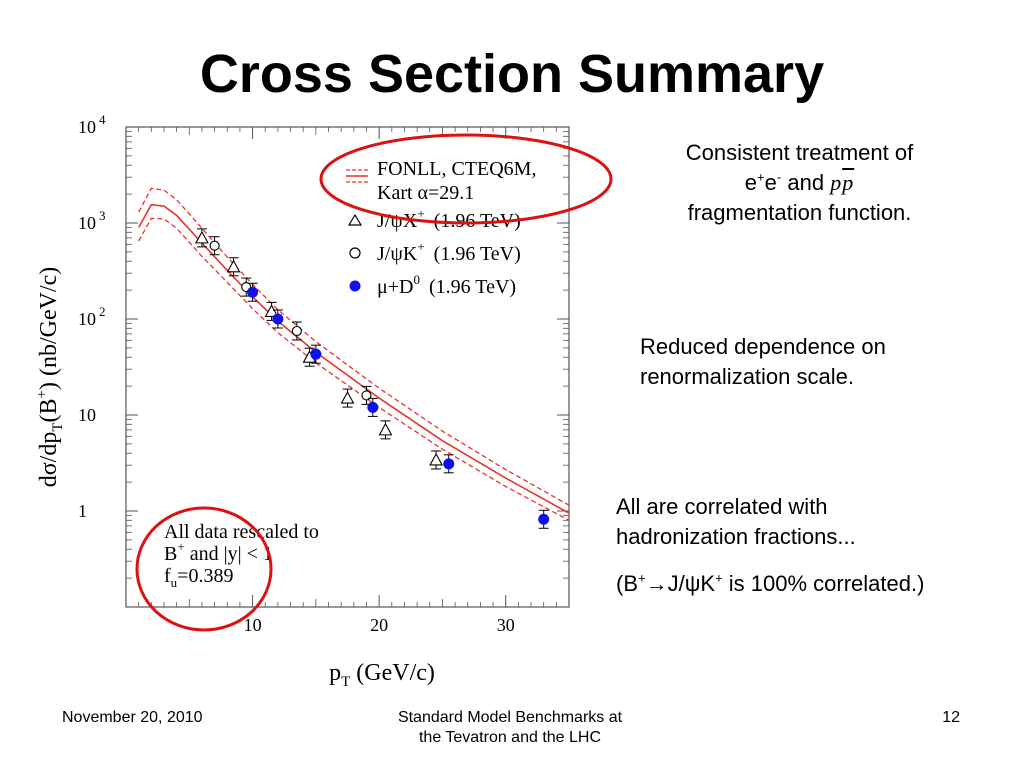  Describe the element at coordinates (747, 376) in the screenshot. I see `note-reduced-line2: renormalization scale.` at that location.